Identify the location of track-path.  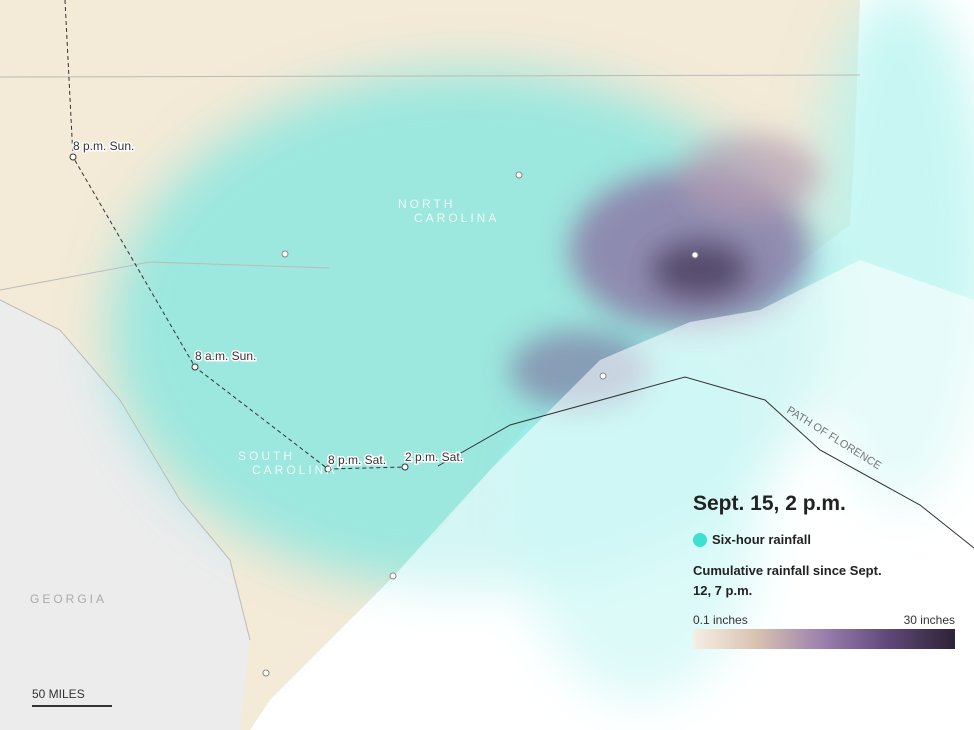
(705, 462).